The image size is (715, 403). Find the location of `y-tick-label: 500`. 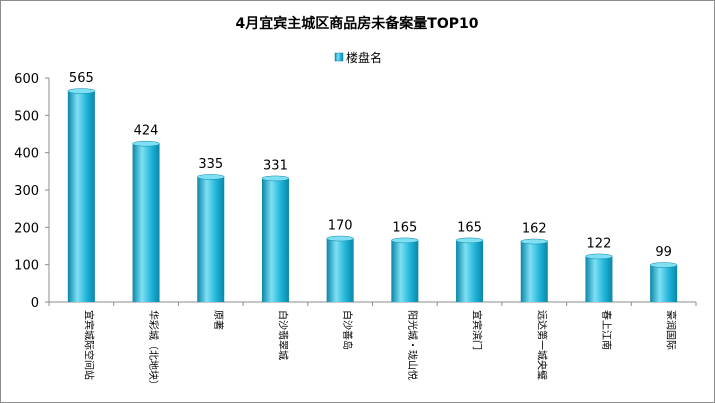

y-tick-label: 500 is located at coordinates (26, 116).